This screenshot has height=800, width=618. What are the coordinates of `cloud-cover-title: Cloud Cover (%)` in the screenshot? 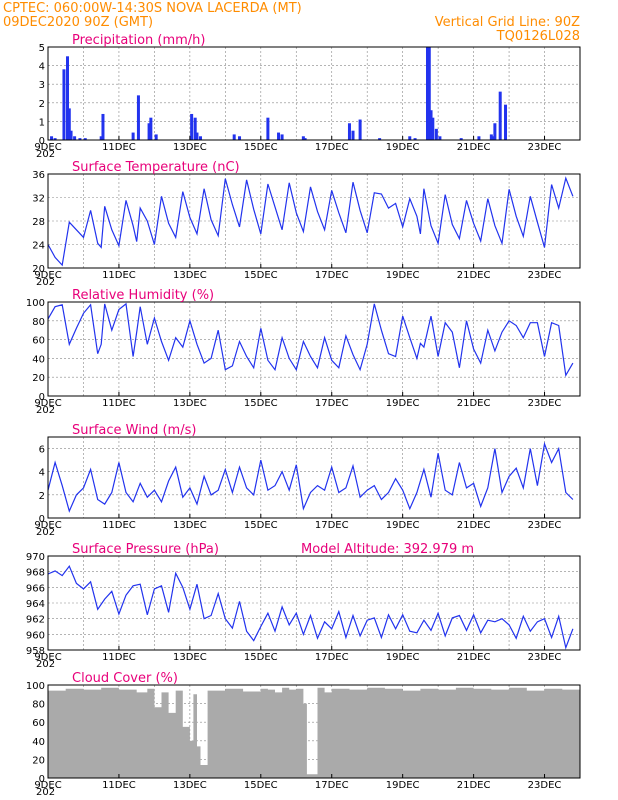 It's located at (125, 678).